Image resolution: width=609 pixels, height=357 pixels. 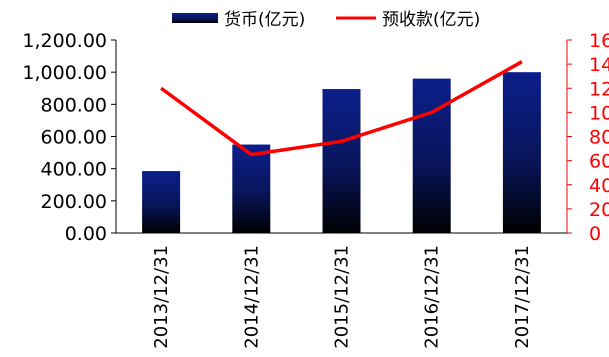 I want to click on left-tick-label: 400.00, so click(x=74, y=170).